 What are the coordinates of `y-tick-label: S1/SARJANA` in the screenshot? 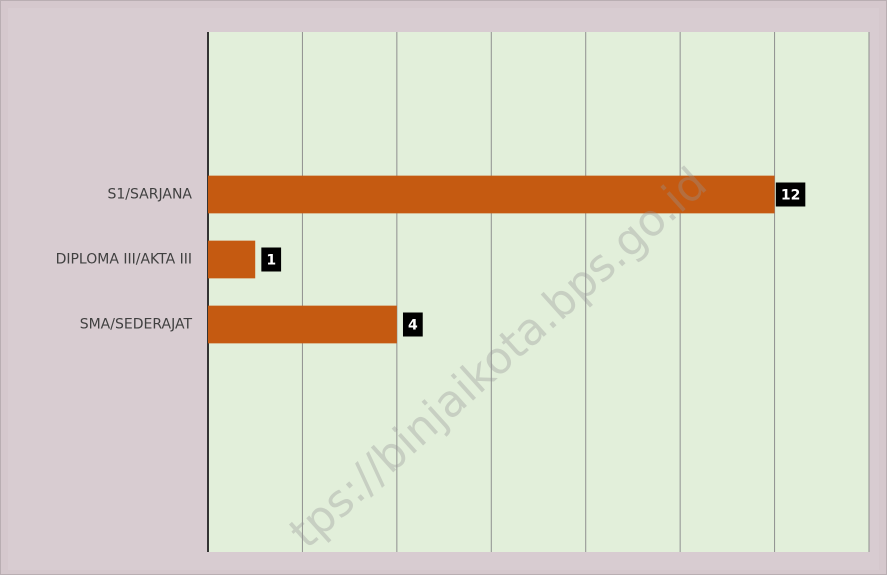 It's located at (150, 195).